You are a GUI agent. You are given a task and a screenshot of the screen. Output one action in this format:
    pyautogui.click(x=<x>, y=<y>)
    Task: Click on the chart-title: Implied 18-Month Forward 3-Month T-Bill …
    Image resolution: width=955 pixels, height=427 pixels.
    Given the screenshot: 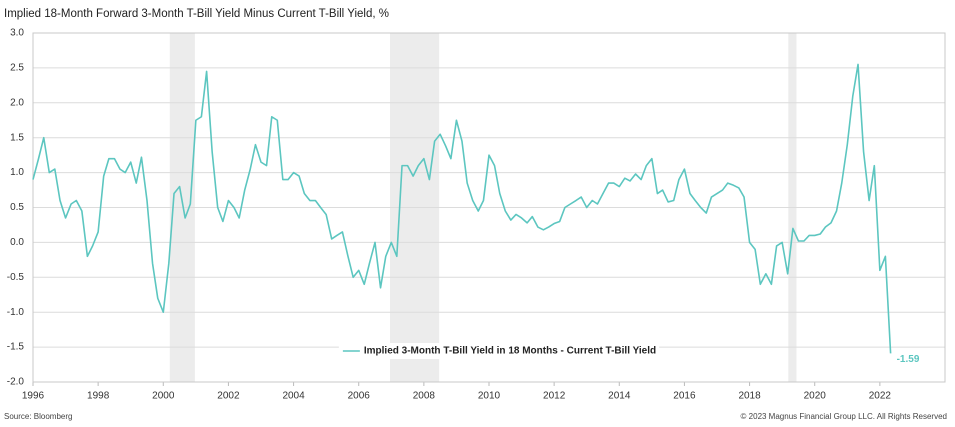 What is the action you would take?
    pyautogui.click(x=196, y=14)
    